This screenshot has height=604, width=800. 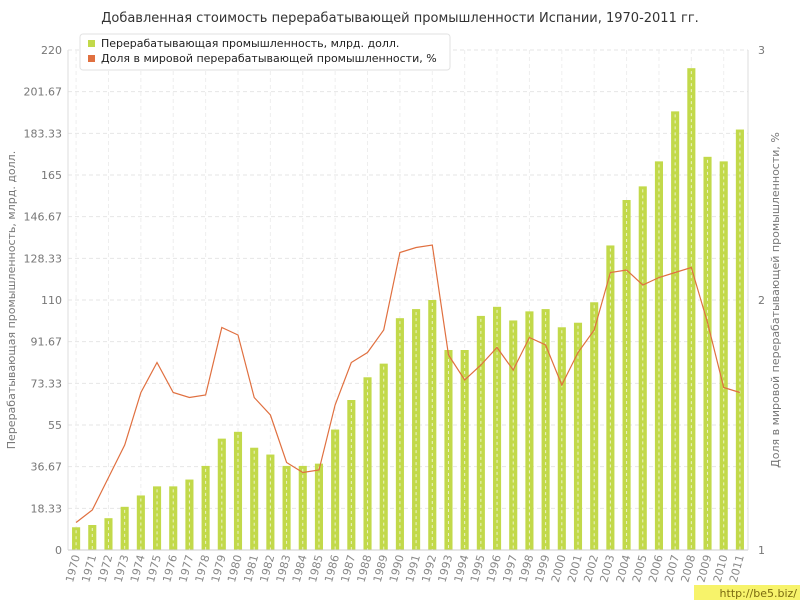 I want to click on y-tick-left-label: 128.33, so click(x=43, y=258).